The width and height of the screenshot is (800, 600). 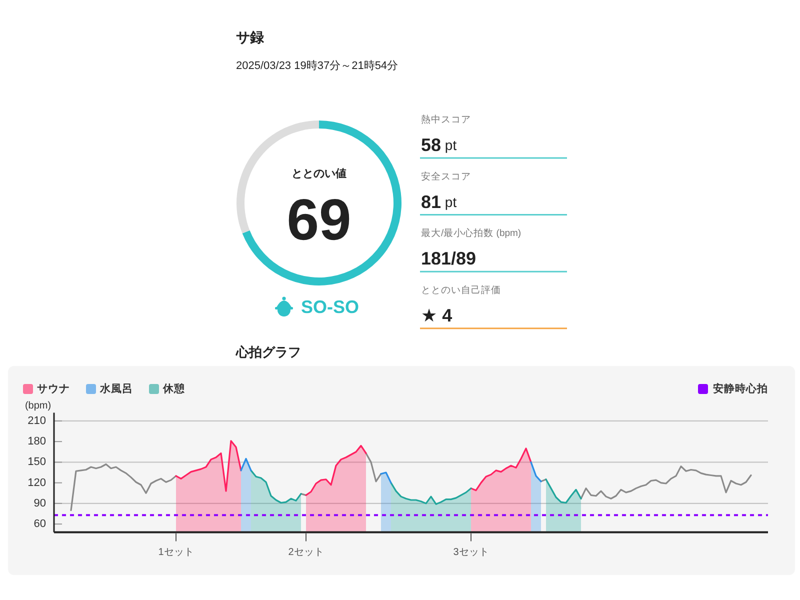 I want to click on y-tick-label: 90, so click(x=40, y=503).